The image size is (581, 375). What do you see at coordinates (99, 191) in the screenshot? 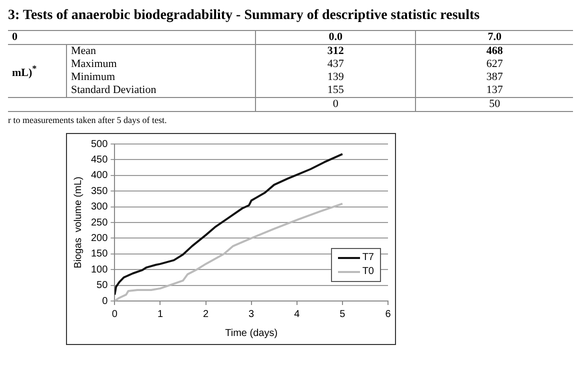
I see `y-tick-label: 350` at bounding box center [99, 191].